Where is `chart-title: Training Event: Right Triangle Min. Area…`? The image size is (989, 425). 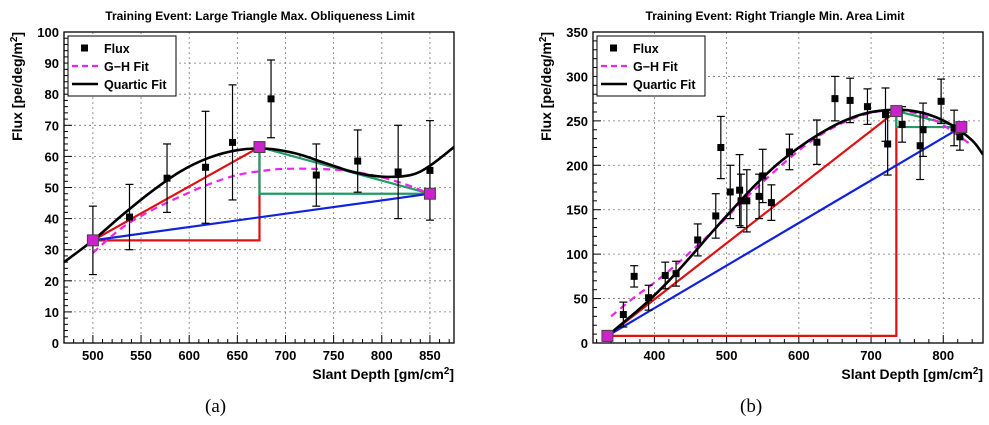
chart-title: Training Event: Right Triangle Min. Area… is located at coordinates (775, 16).